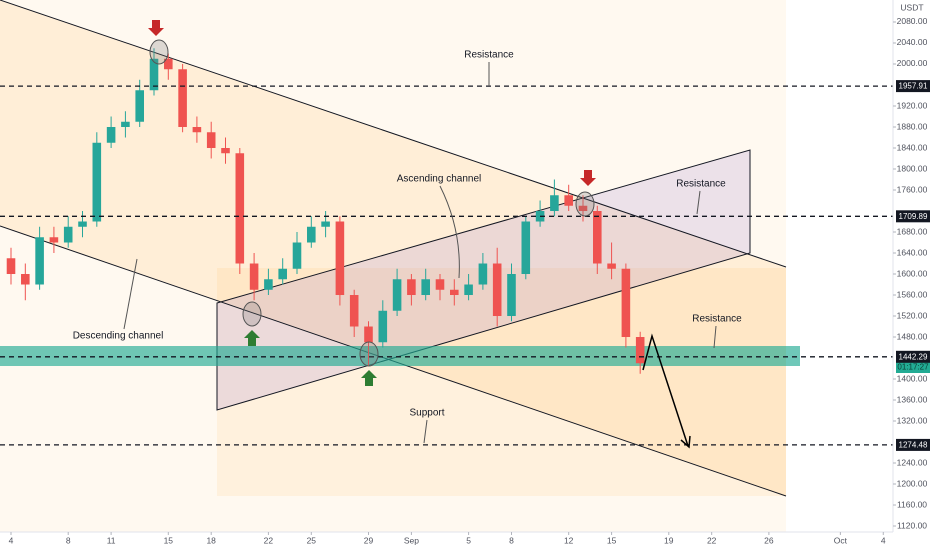 The height and width of the screenshot is (550, 932). I want to click on y-tick-label: 1520.00, so click(912, 315).